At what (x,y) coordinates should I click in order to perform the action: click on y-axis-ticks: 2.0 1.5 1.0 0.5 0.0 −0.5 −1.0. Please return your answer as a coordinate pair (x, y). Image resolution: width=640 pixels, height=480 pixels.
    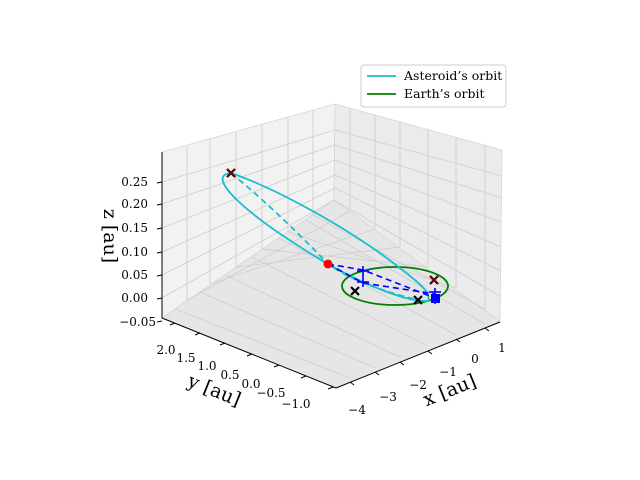
    Looking at the image, I should click on (245, 366).